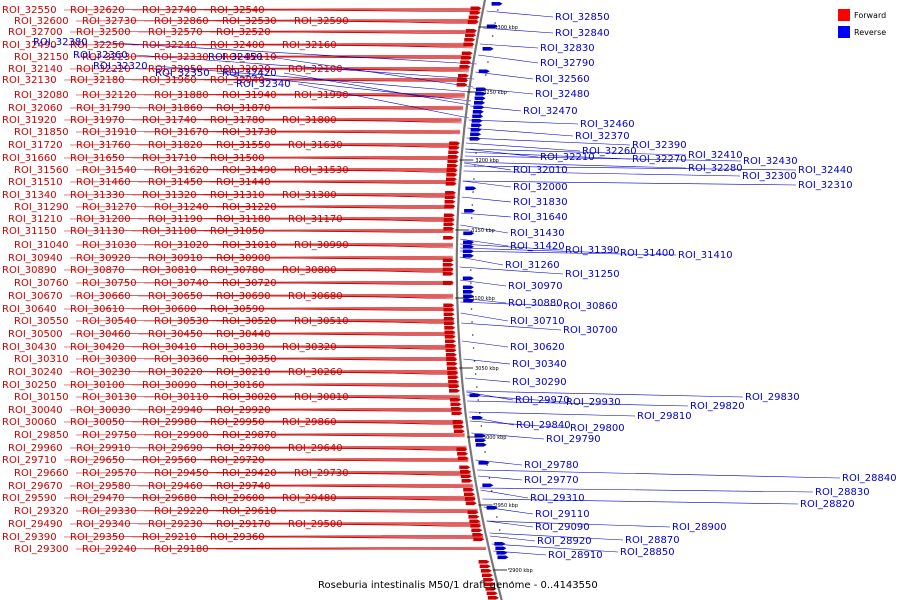 Image resolution: width=900 pixels, height=600 pixels. Describe the element at coordinates (97, 45) in the screenshot. I see `forward-label: ROI_32250` at that location.